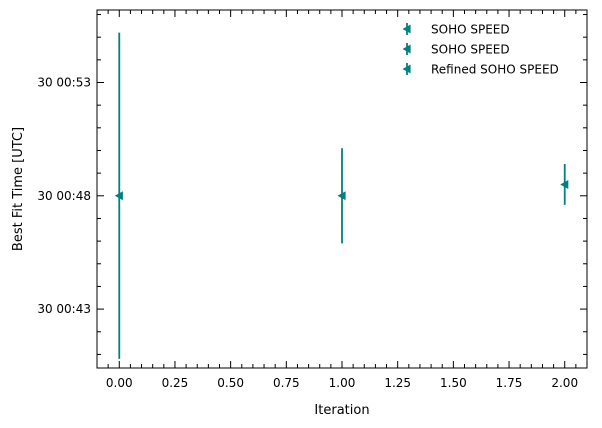  I want to click on y-tick-labels: 30 00:43 30 00:48 30 00:53, so click(64, 196).